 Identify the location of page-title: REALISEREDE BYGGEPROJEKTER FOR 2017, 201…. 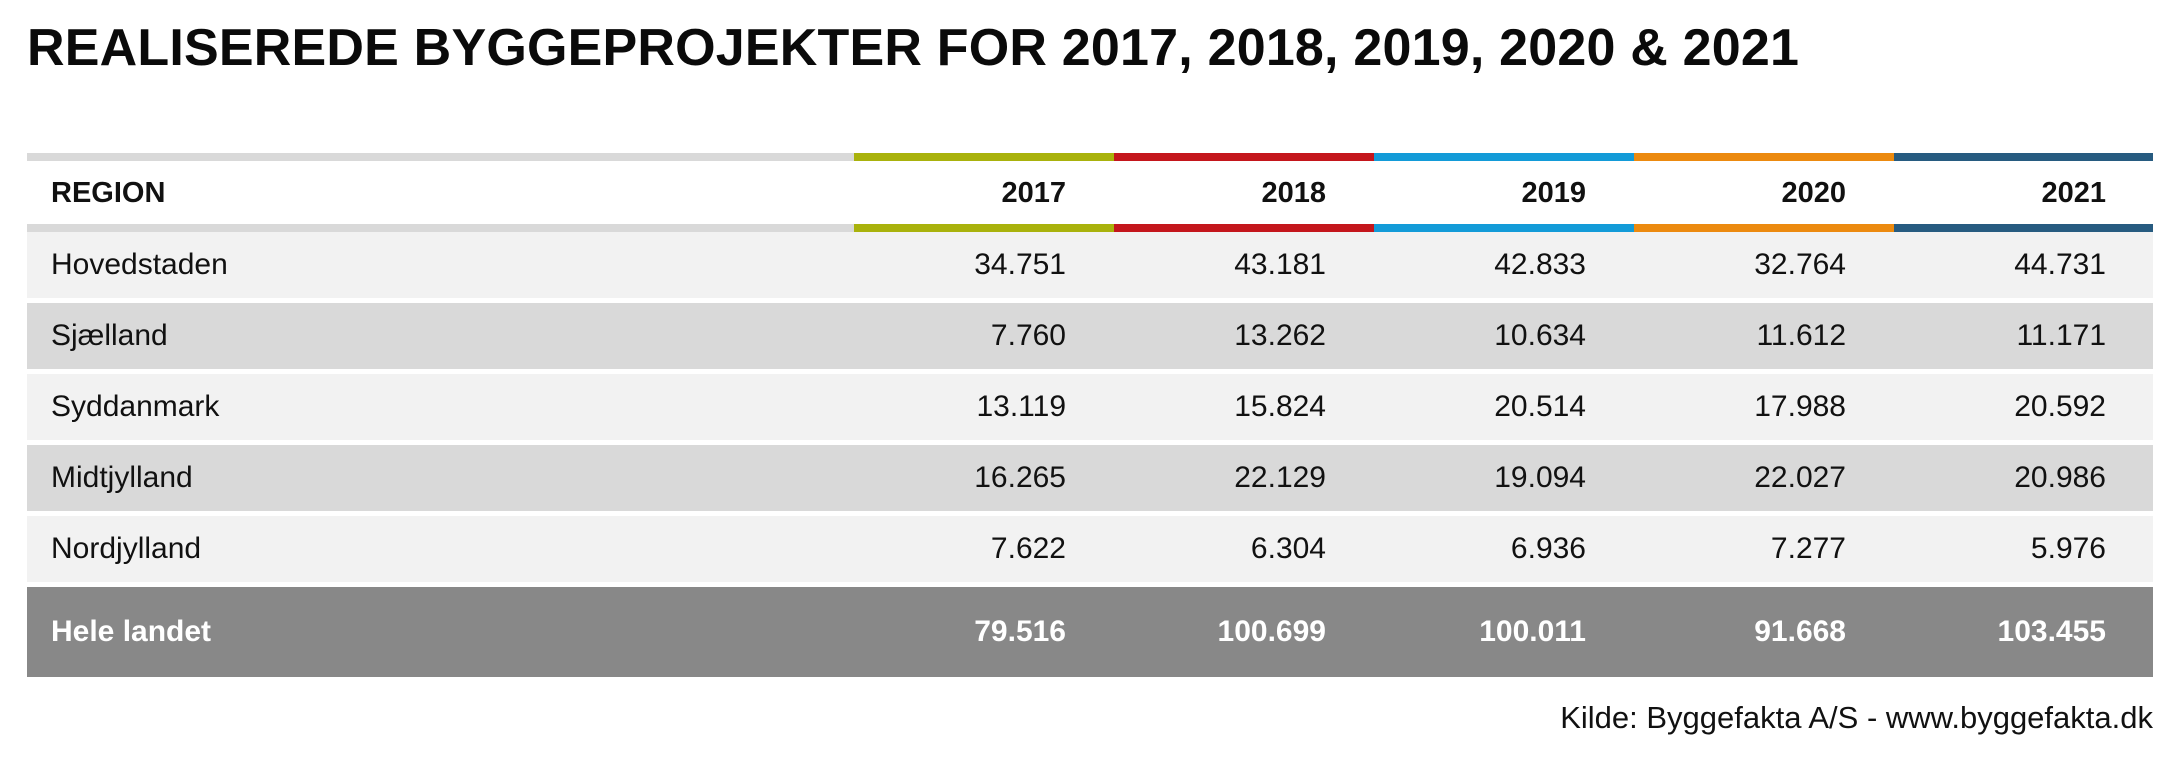
(913, 48).